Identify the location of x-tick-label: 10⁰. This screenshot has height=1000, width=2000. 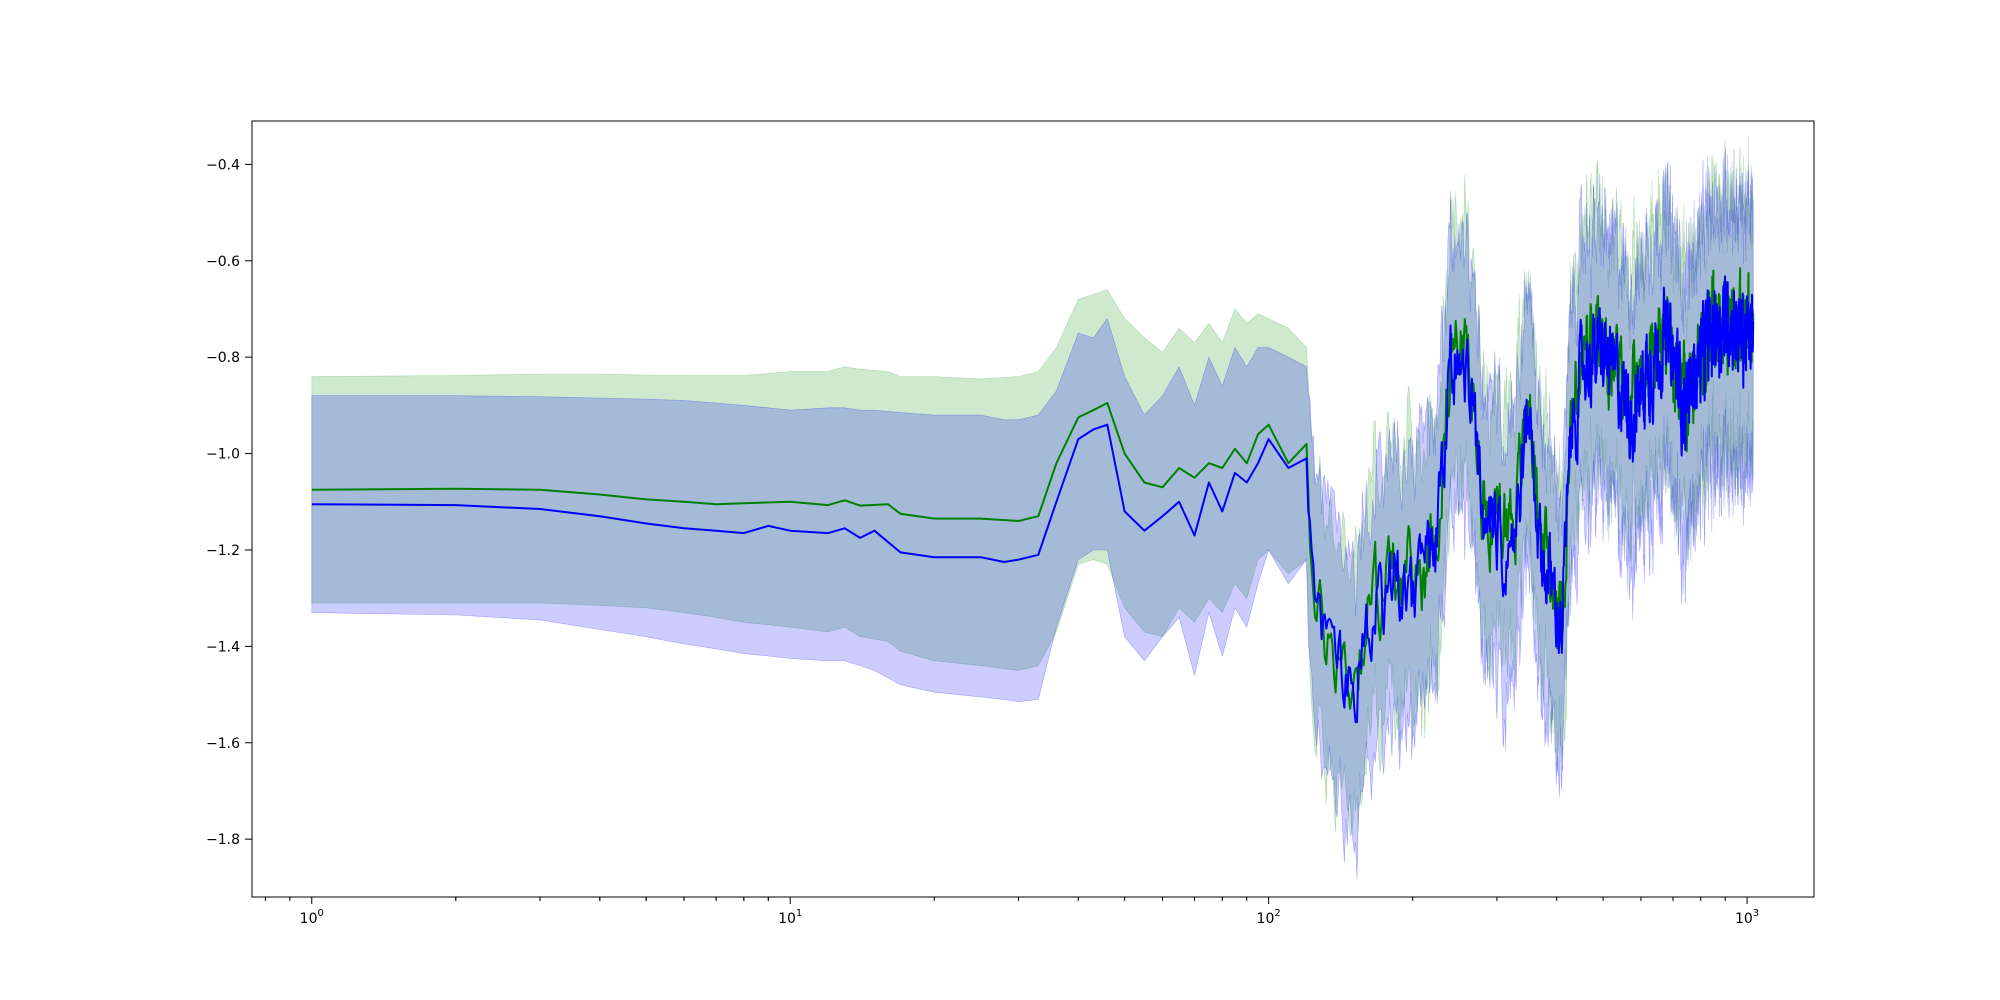
(312, 917).